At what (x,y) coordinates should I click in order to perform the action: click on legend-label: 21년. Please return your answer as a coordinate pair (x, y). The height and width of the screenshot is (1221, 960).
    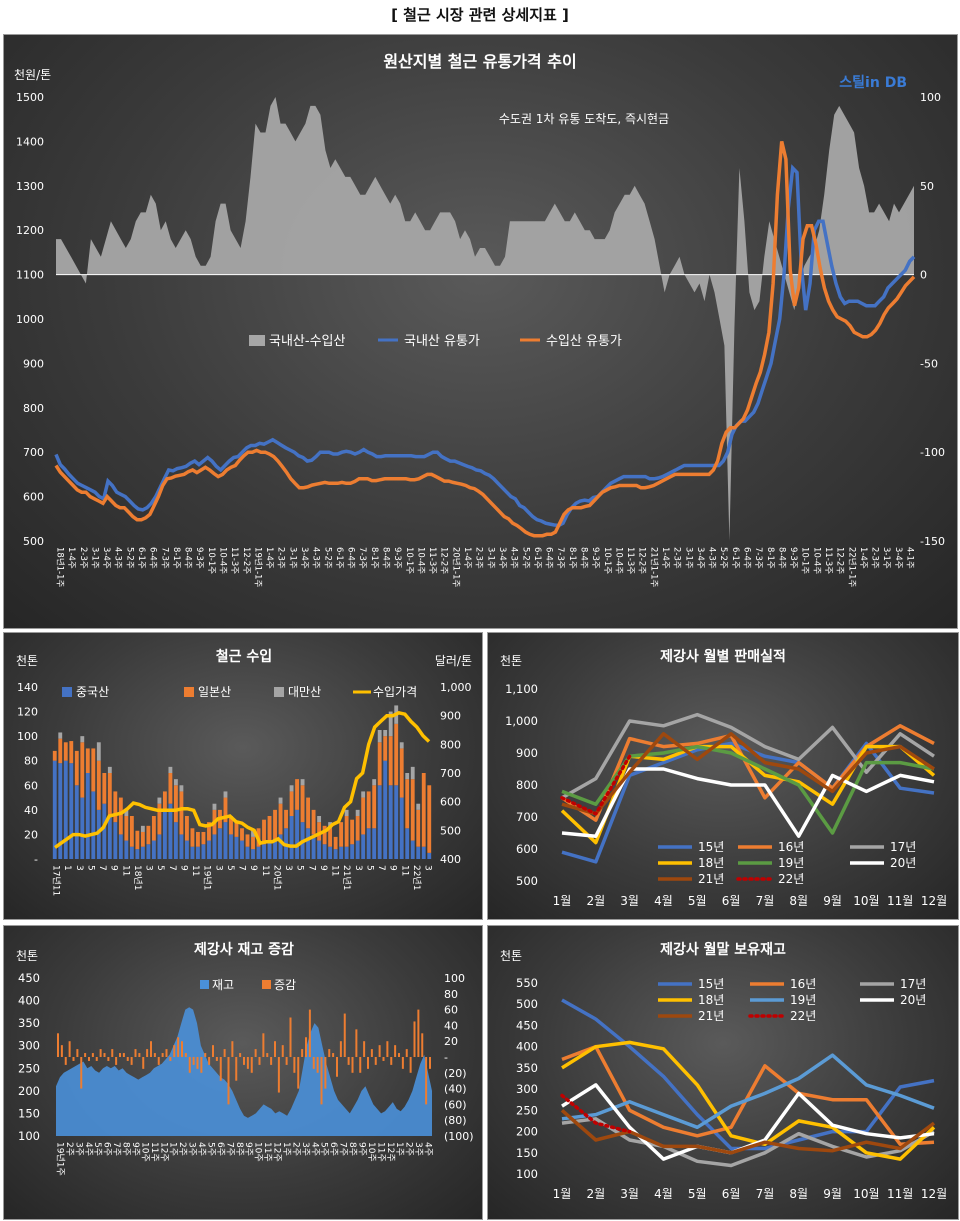
    Looking at the image, I should click on (711, 1016).